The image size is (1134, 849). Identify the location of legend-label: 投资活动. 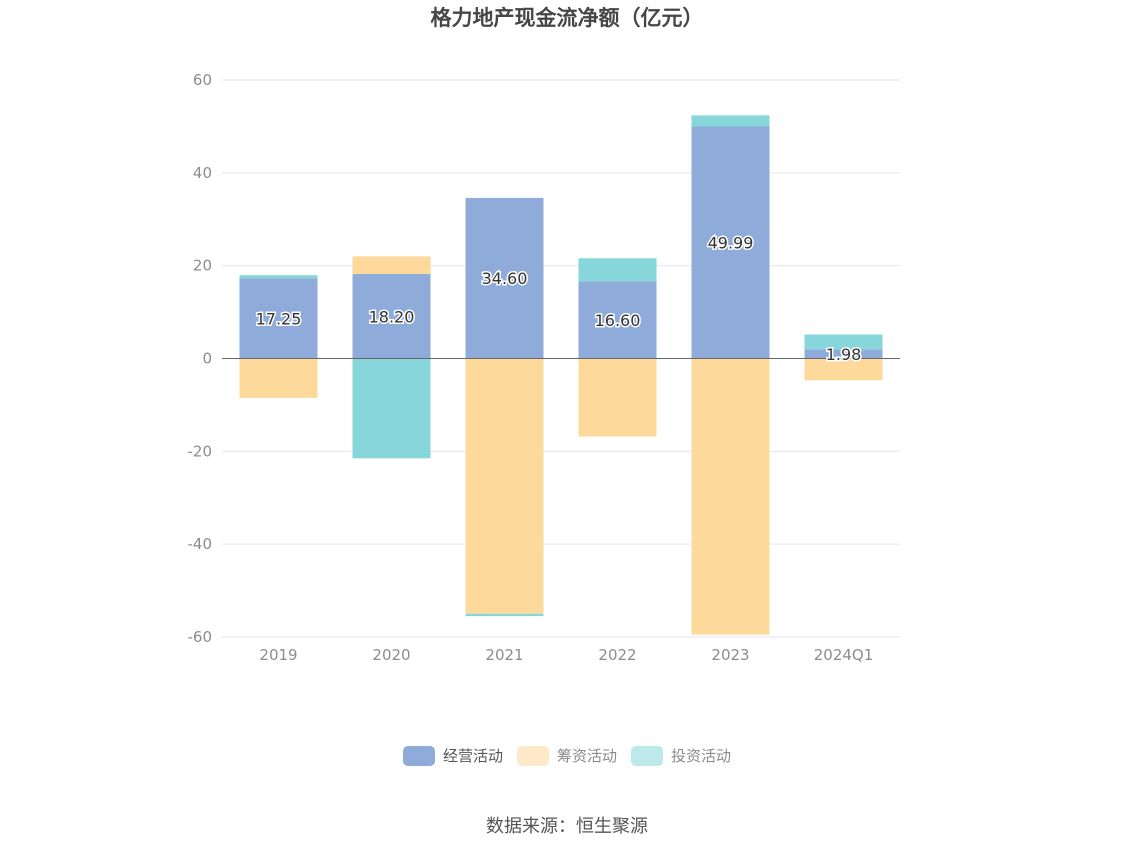
(701, 756).